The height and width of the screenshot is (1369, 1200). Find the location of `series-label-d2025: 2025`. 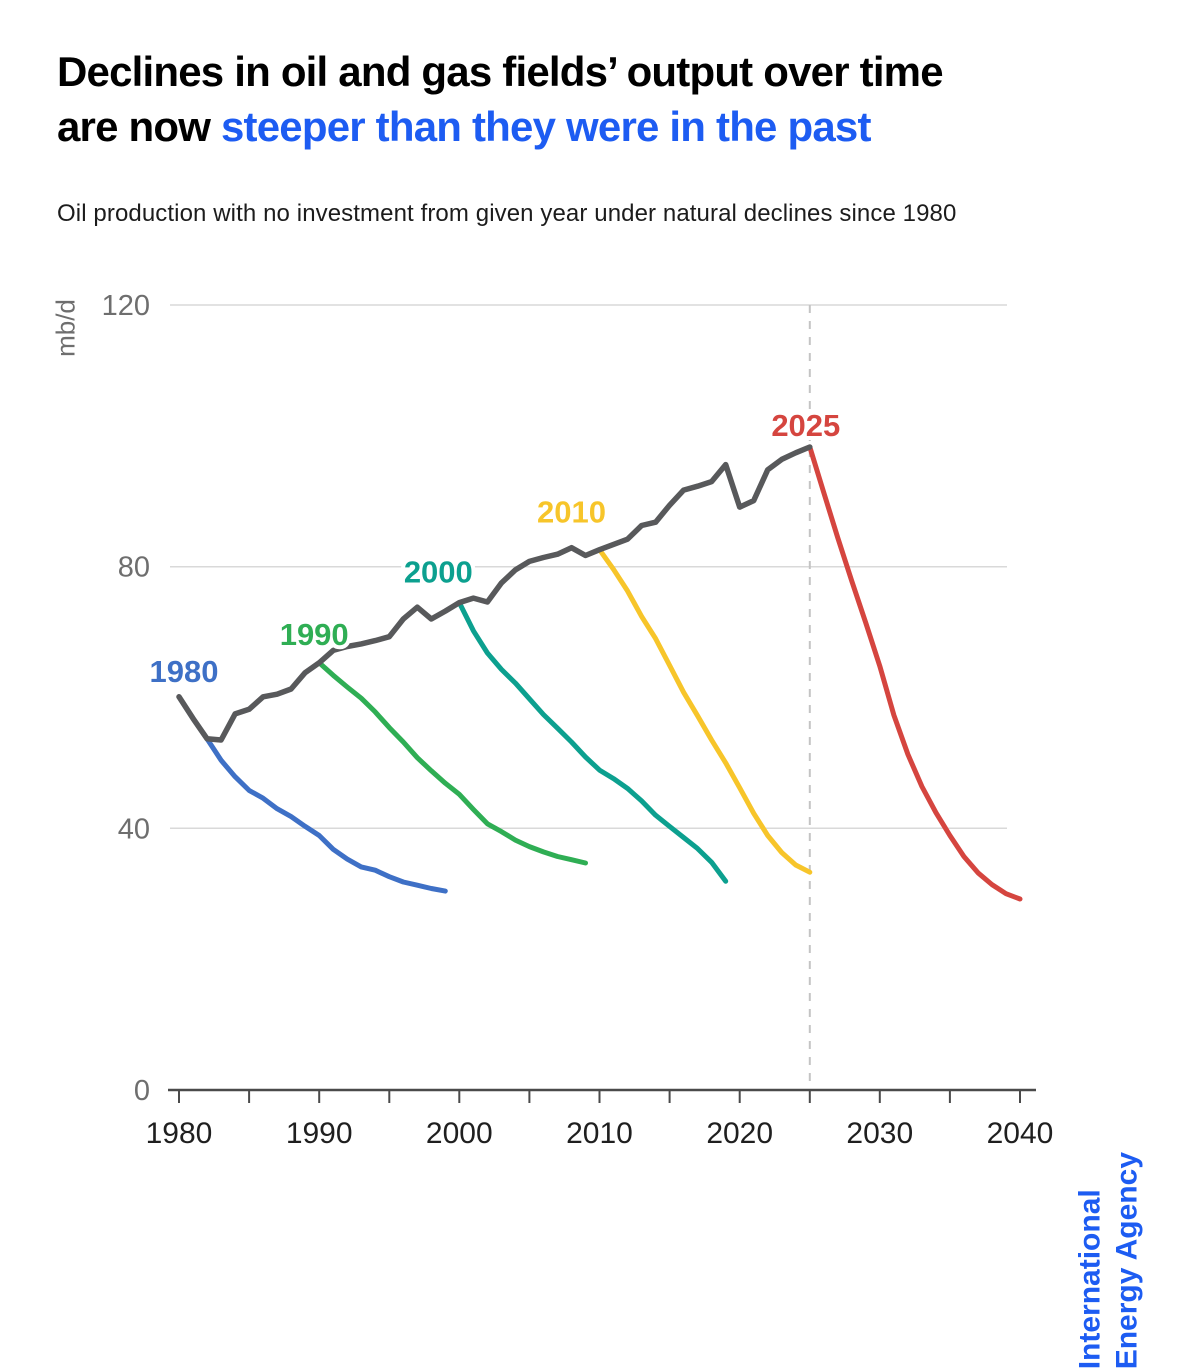

series-label-d2025: 2025 is located at coordinates (805, 425).